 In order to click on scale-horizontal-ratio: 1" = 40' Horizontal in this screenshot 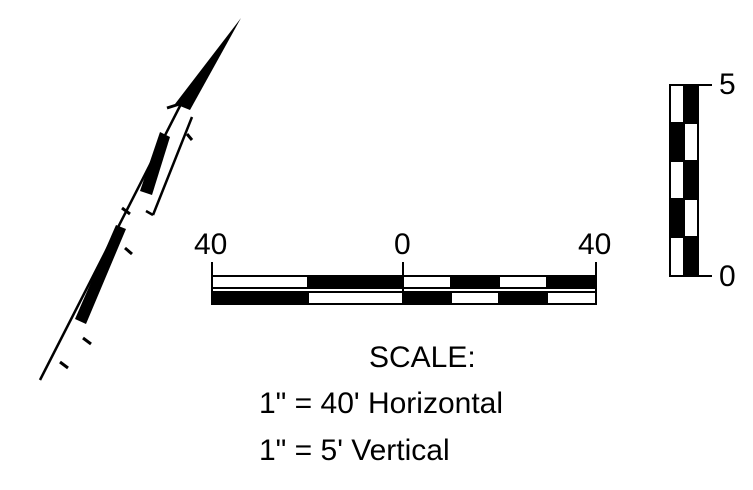, I will do `click(381, 403)`.